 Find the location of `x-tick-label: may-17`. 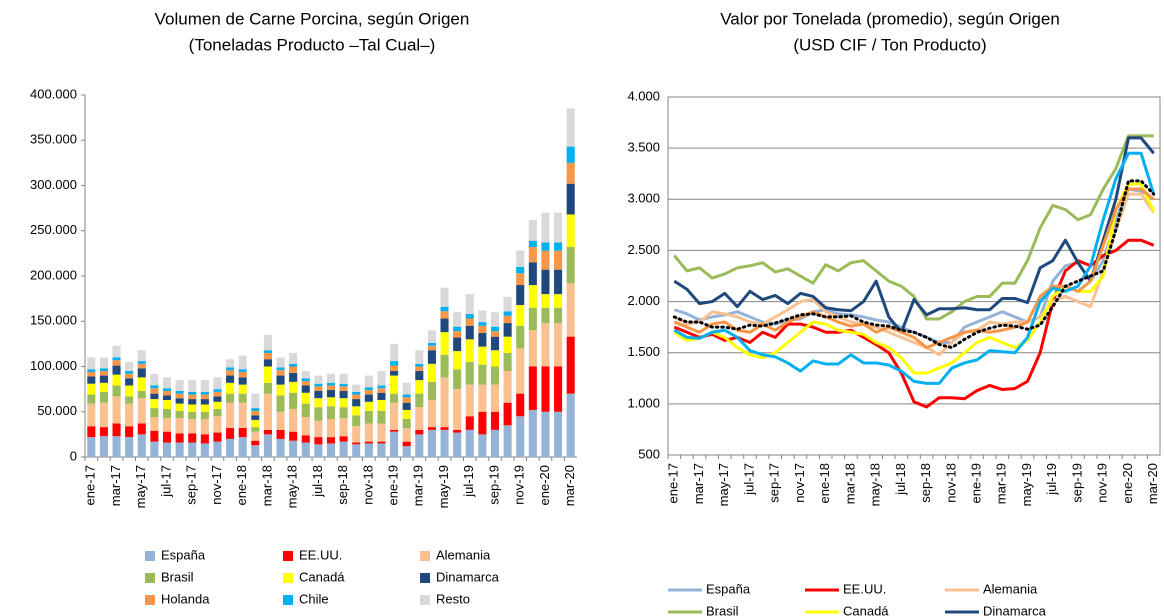

x-tick-label: may-17 is located at coordinates (140, 486).